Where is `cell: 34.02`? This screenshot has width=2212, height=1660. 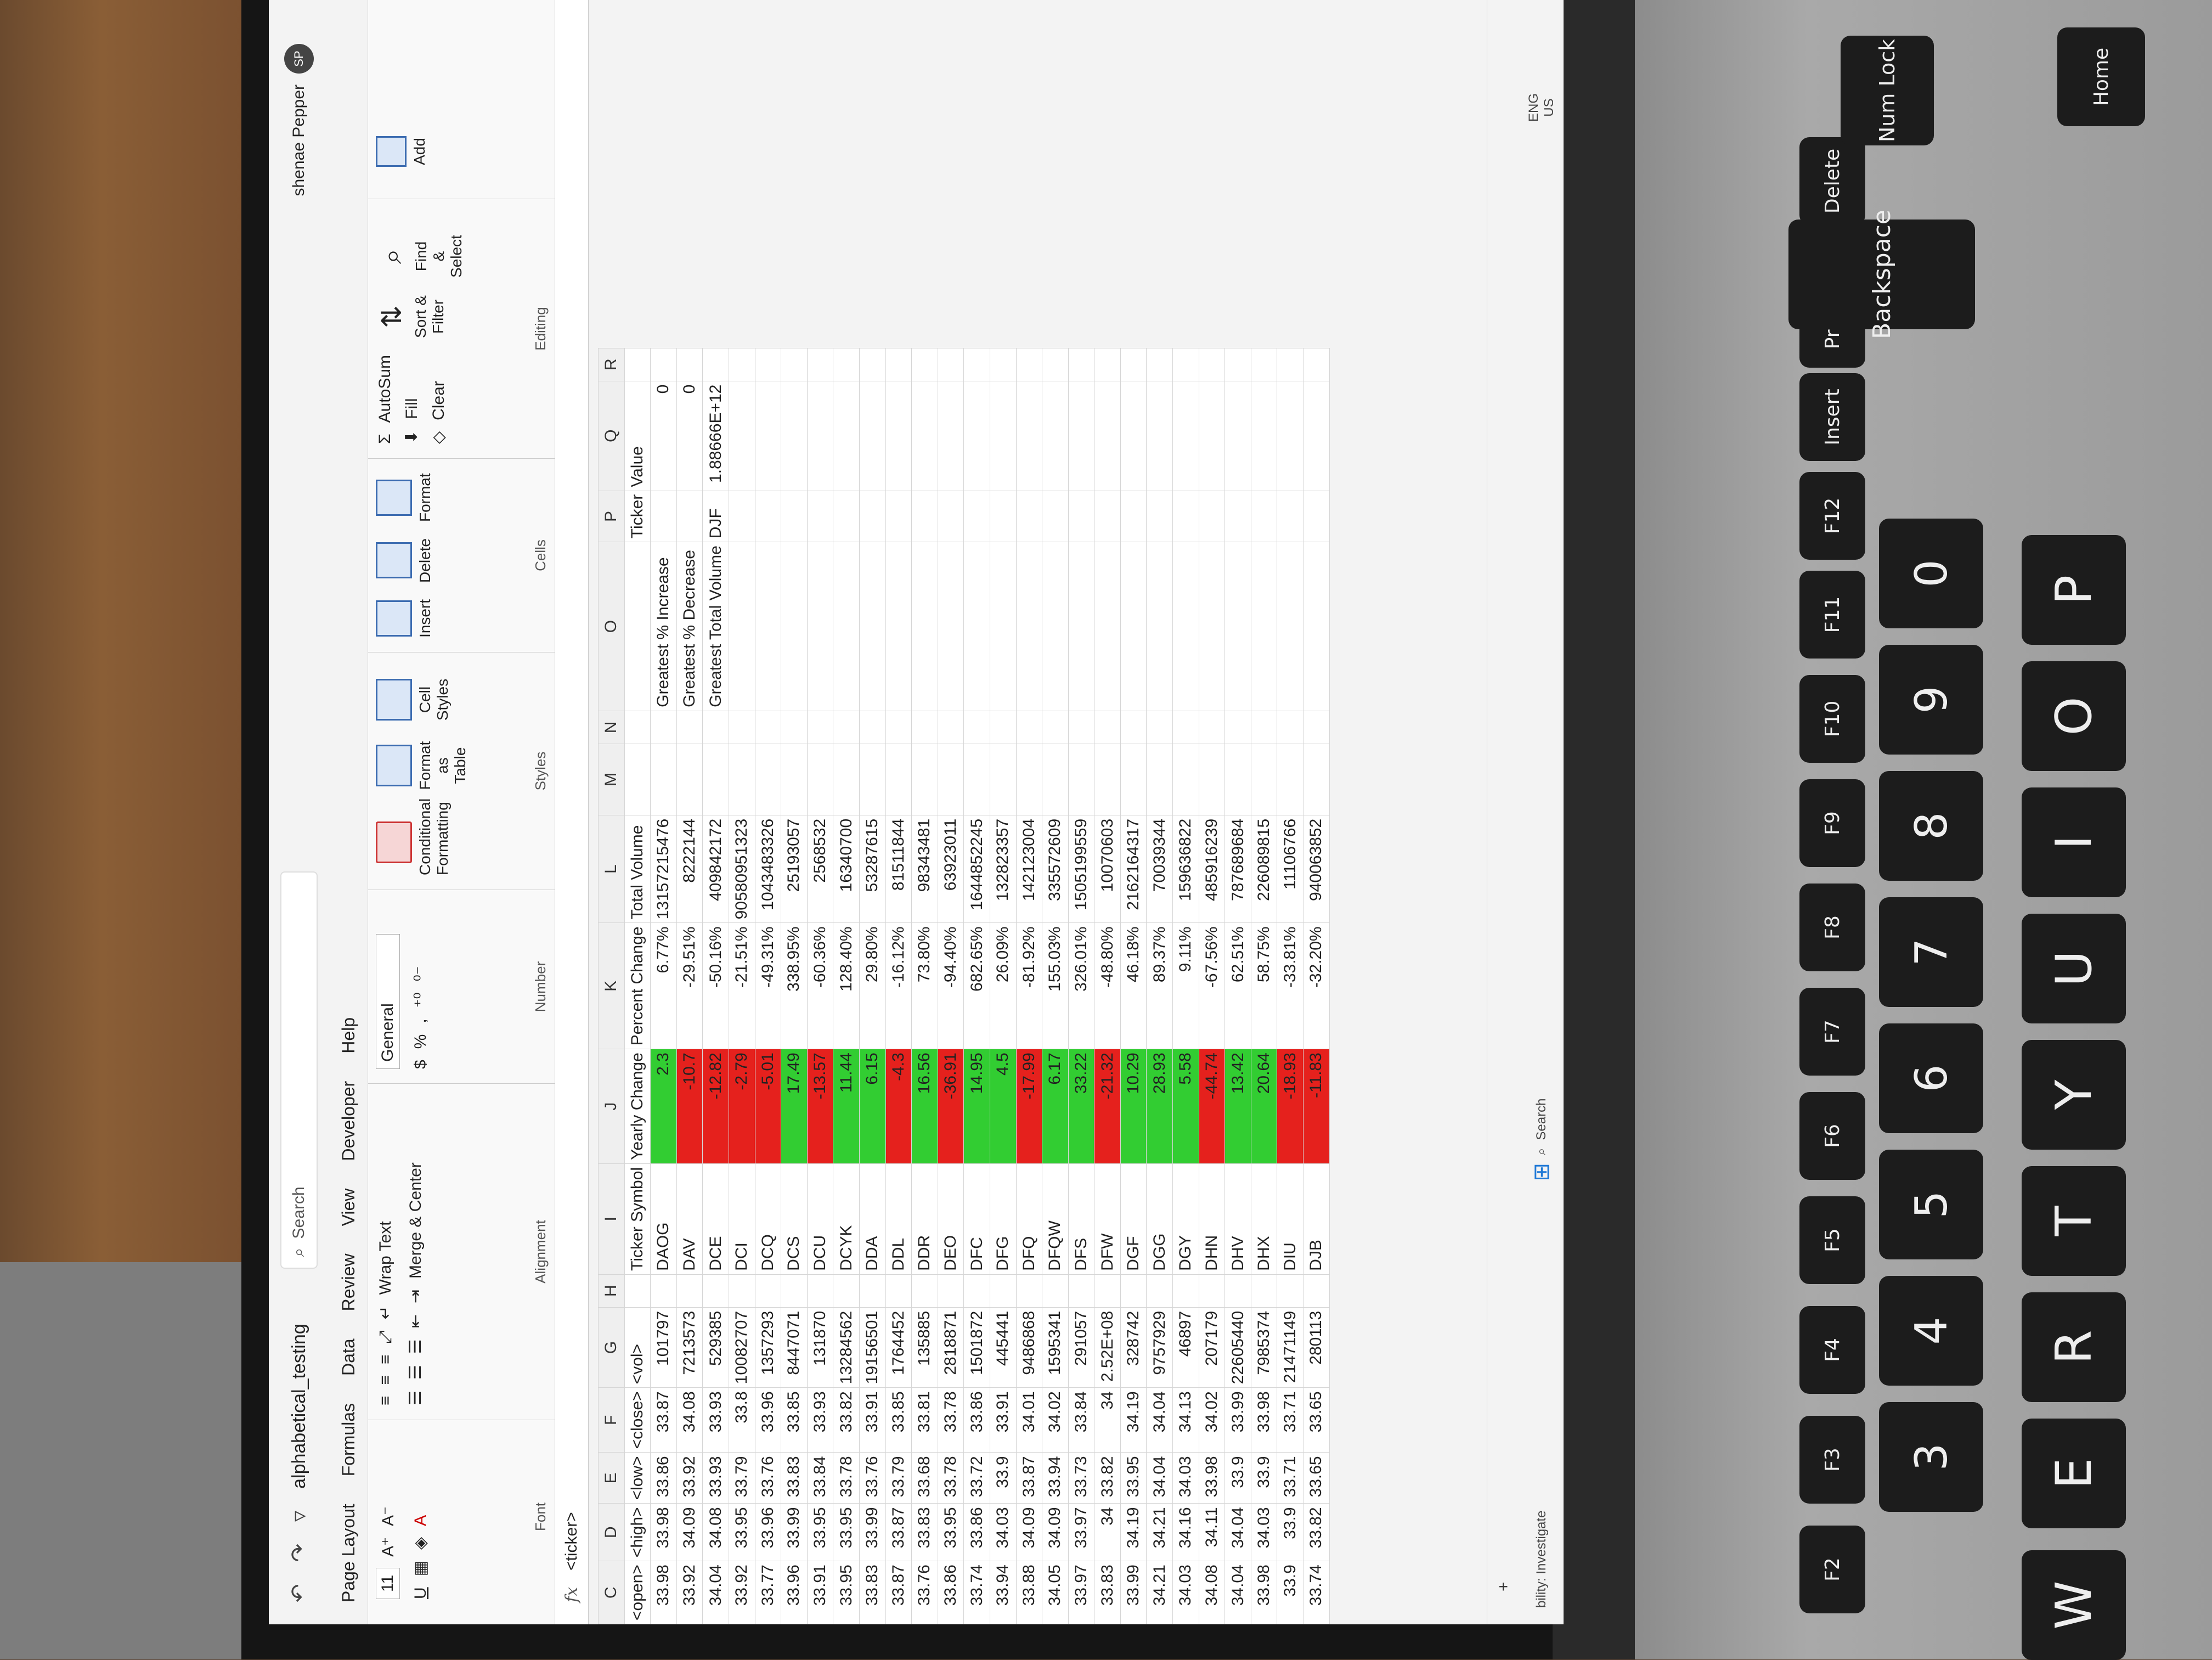
cell: 34.02 is located at coordinates (1055, 1420).